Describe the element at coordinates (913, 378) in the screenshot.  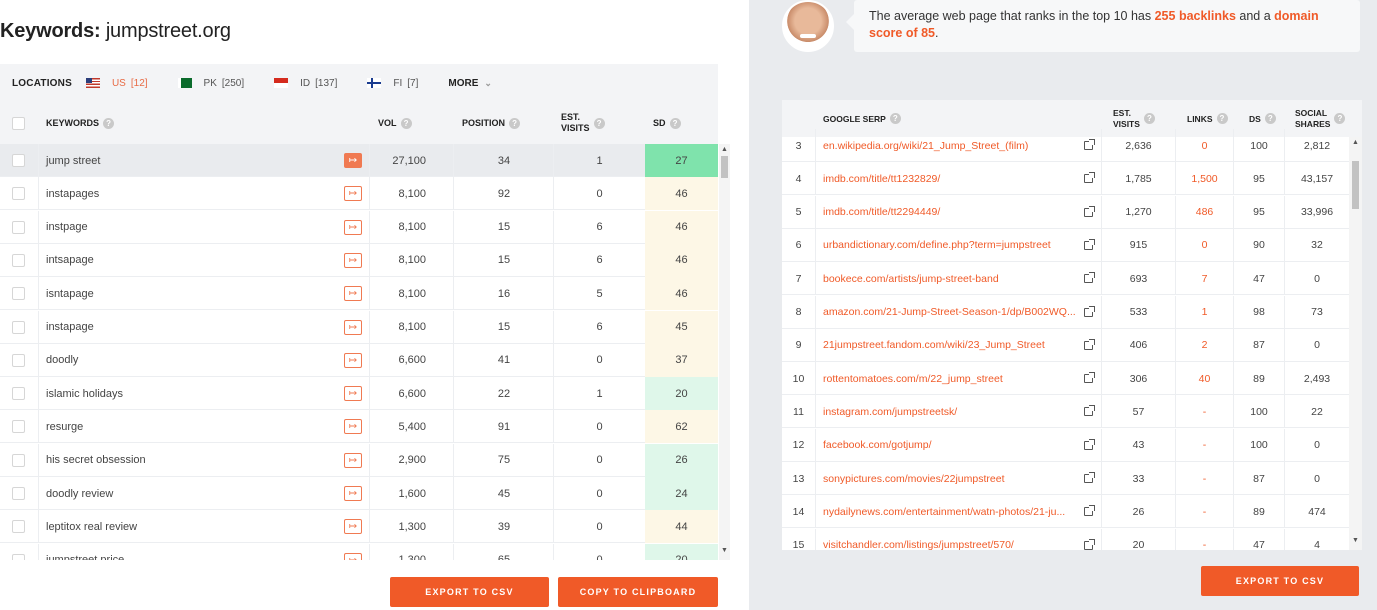
I see `serp-url-link: rottentomatoes.com/m/22_jump_street` at that location.